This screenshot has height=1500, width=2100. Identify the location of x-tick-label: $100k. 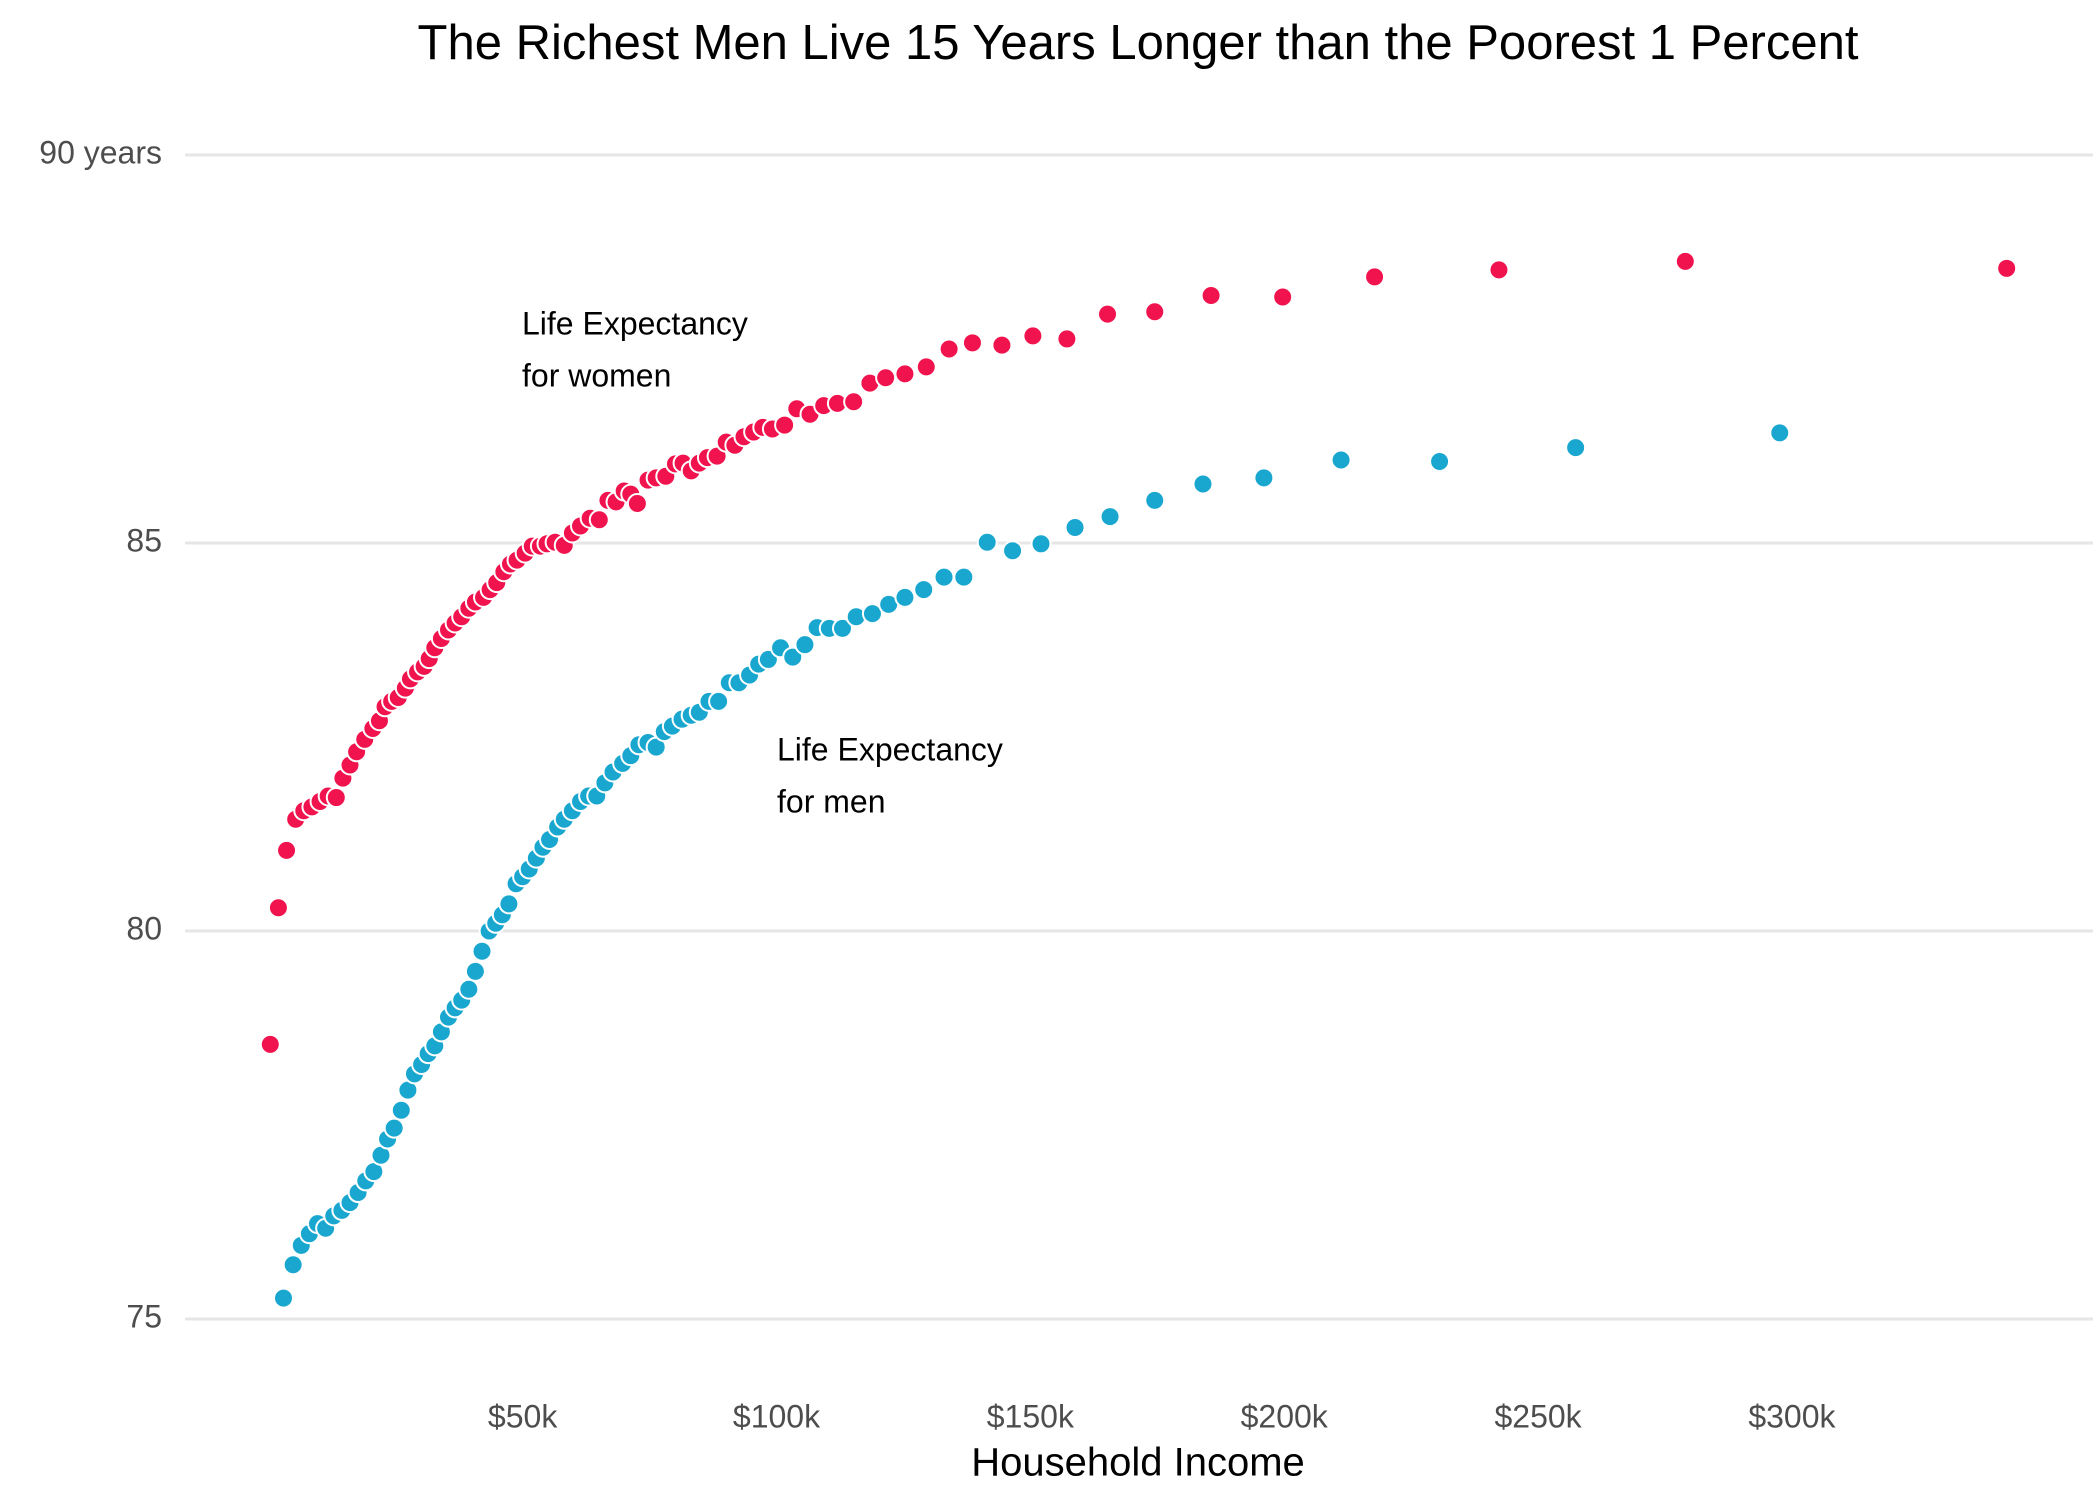
(777, 1416).